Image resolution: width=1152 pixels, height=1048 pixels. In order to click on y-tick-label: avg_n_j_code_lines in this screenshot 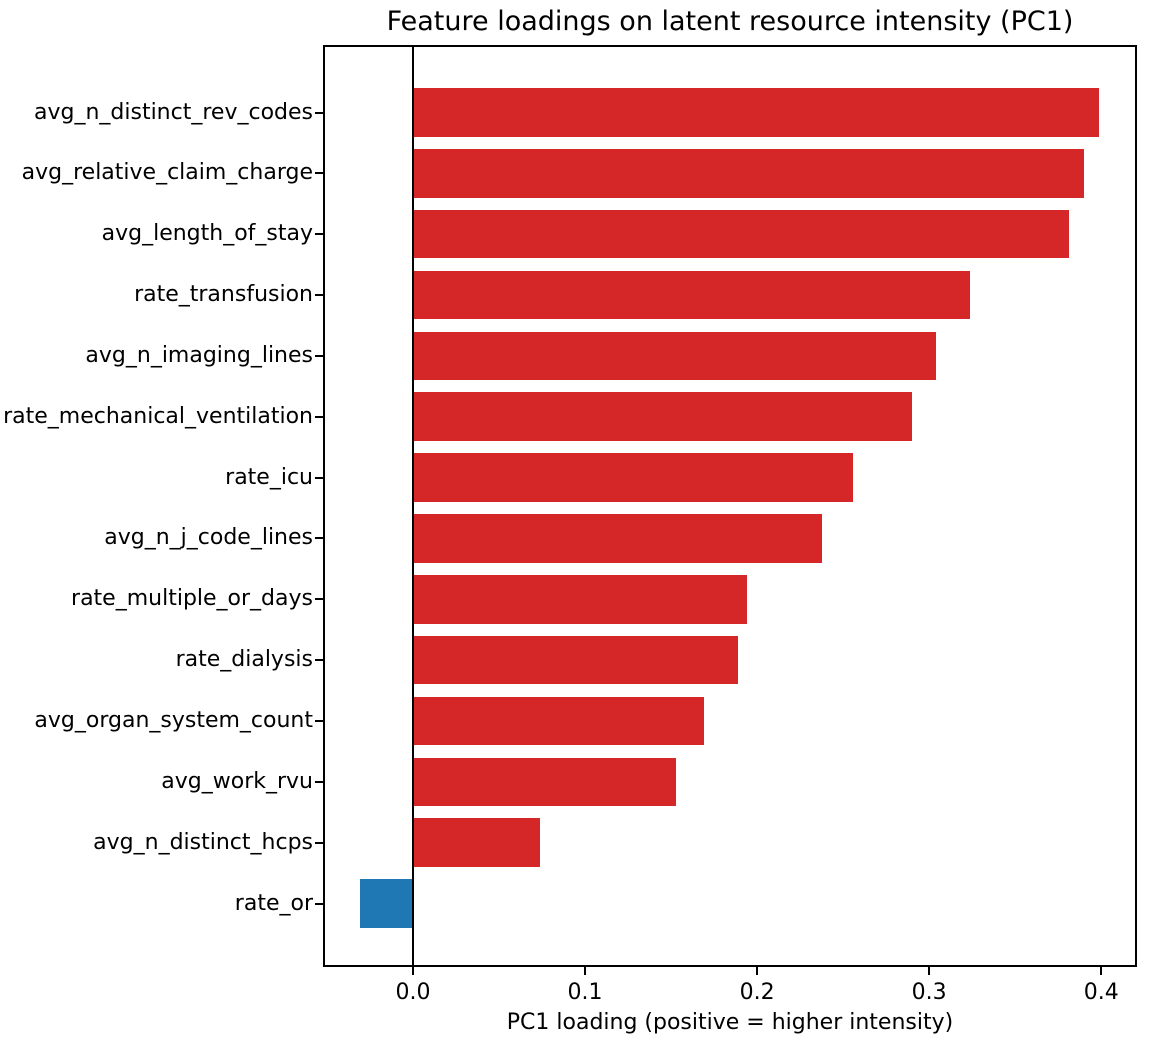, I will do `click(208, 538)`.